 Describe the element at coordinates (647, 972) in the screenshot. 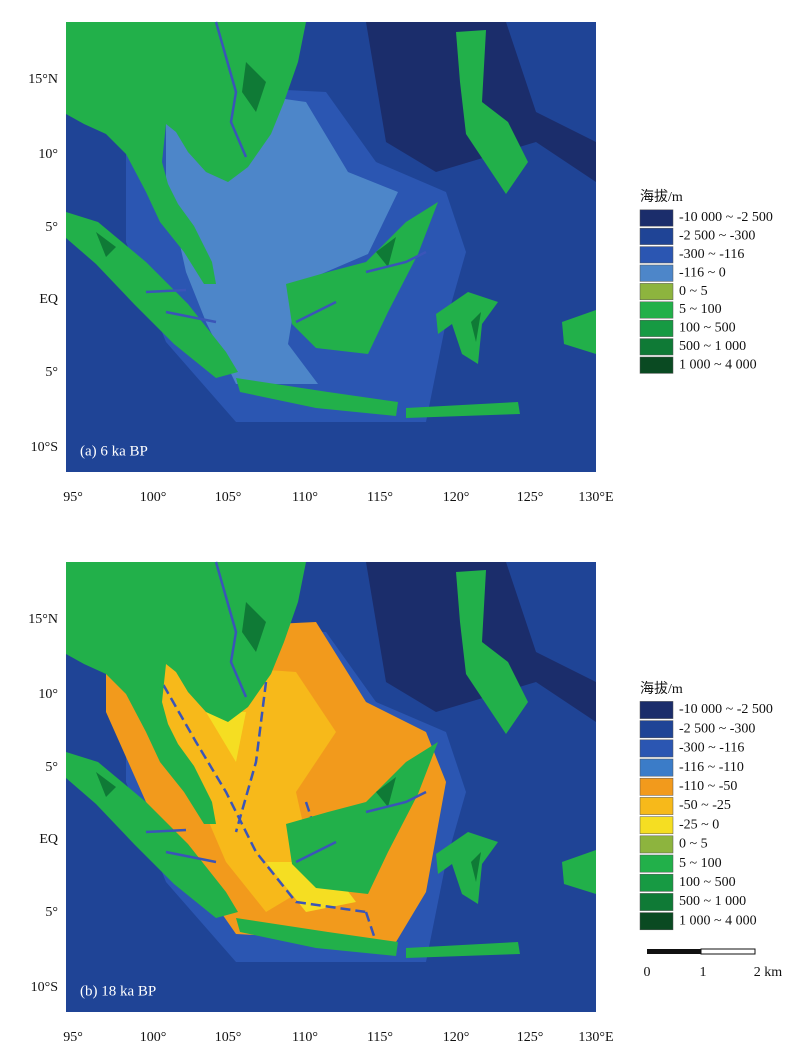

I see `scale-bar-label: 0` at that location.